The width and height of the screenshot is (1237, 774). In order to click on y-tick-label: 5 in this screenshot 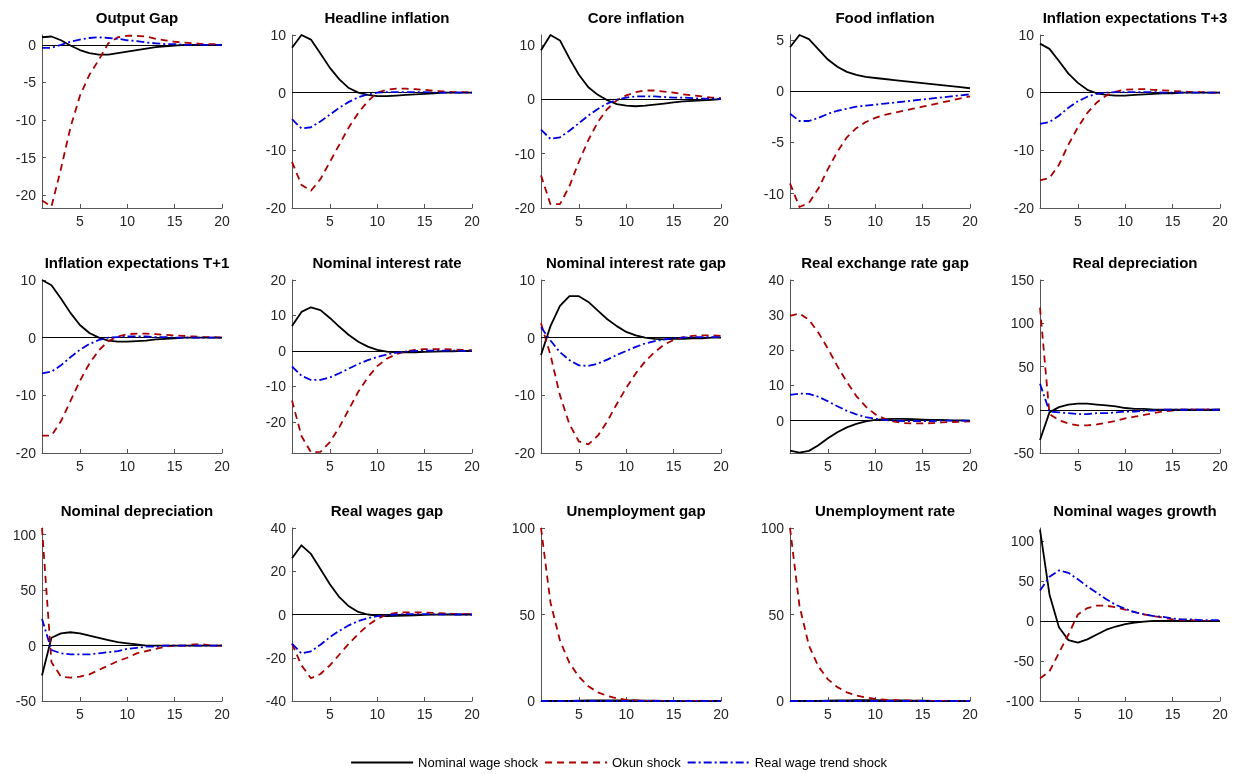, I will do `click(780, 40)`.